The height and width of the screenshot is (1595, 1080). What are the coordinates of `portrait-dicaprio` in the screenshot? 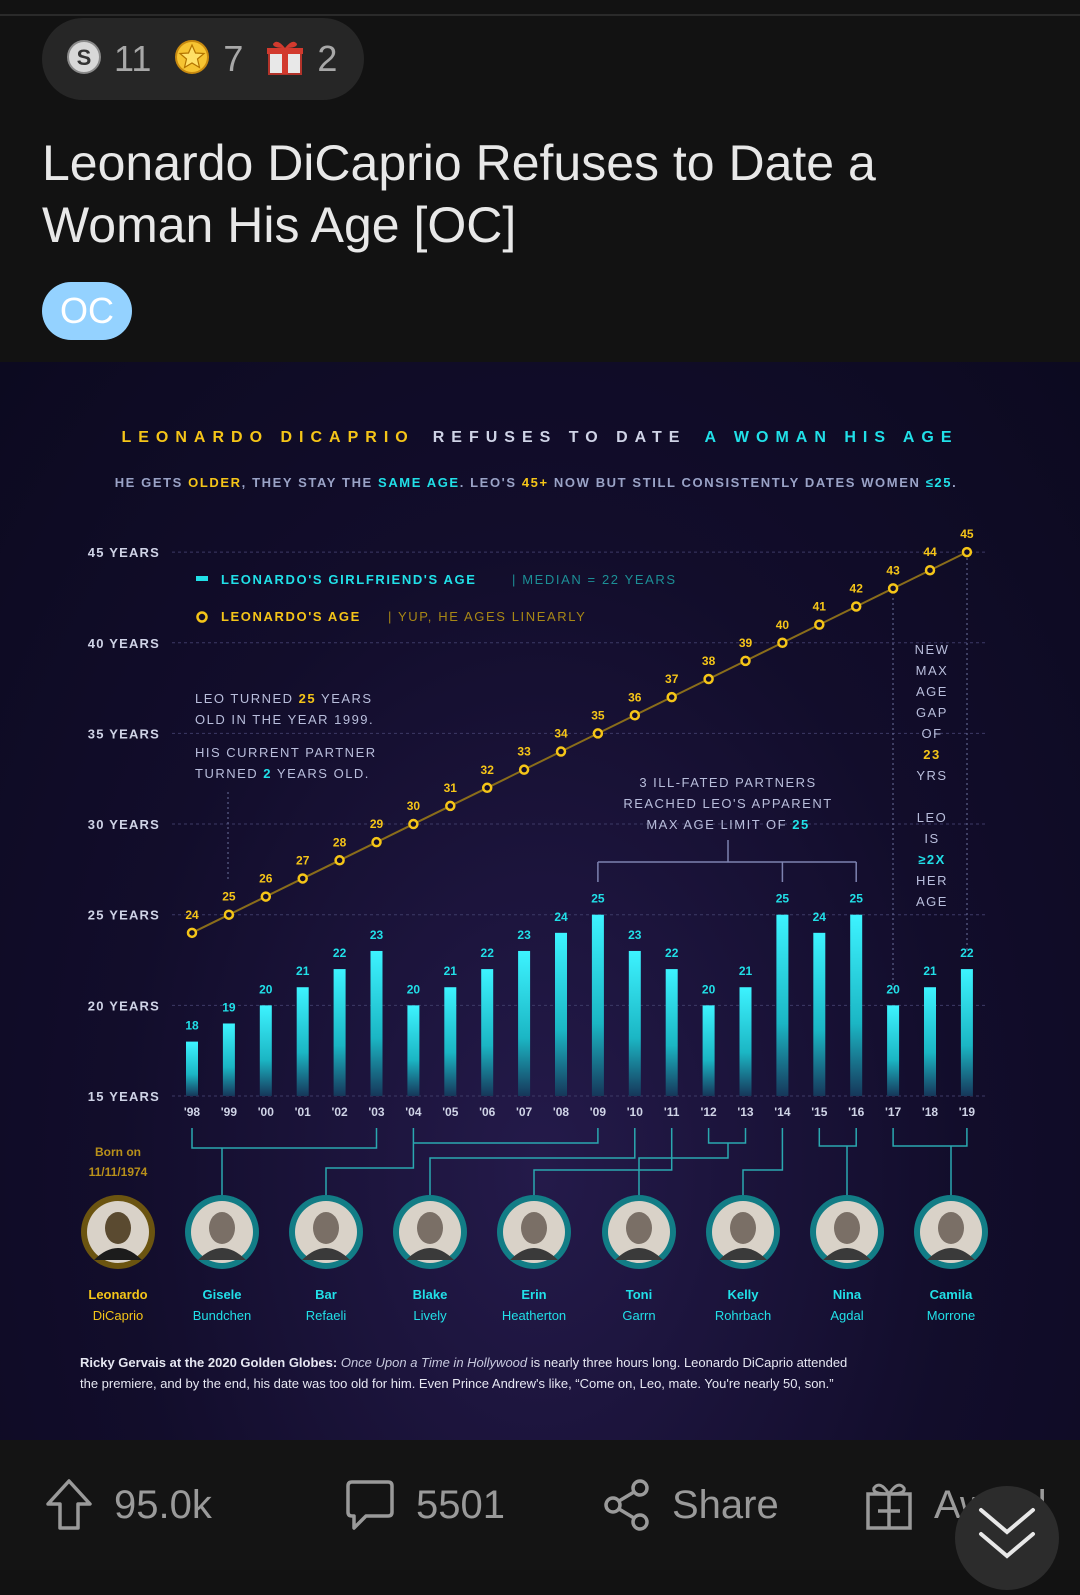 It's located at (118, 1232).